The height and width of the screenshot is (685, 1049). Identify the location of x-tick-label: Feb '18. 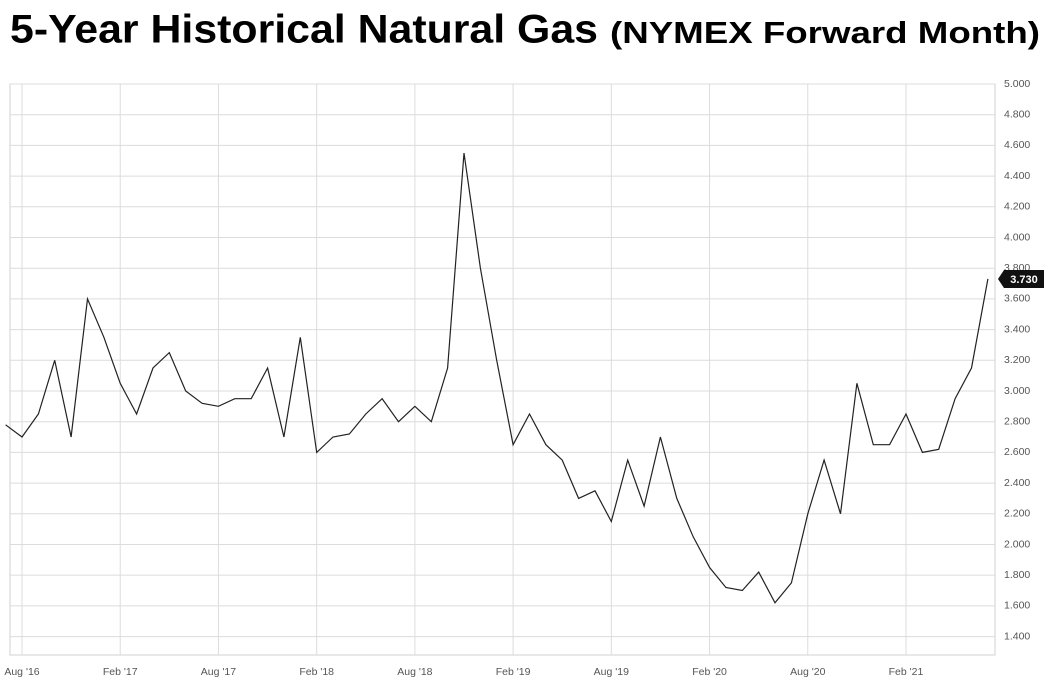
(316, 672).